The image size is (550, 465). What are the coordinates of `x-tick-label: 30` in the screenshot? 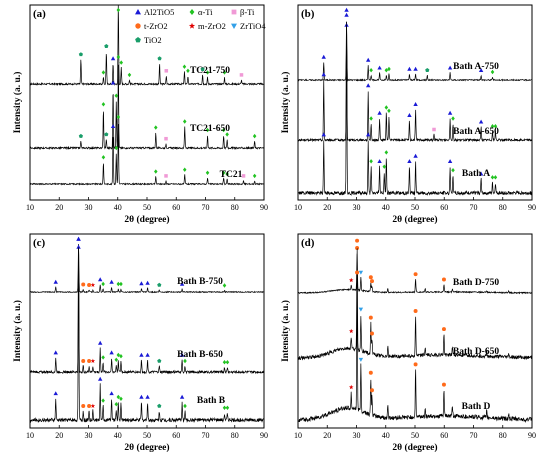 It's located at (89, 435).